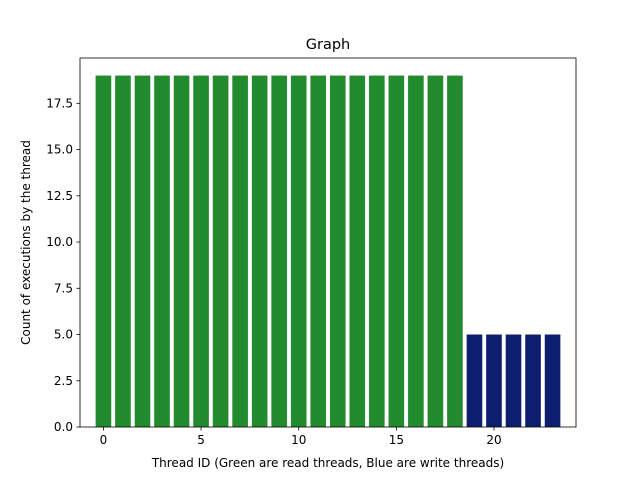 The image size is (640, 480). Describe the element at coordinates (201, 440) in the screenshot. I see `x-tick-label: 5` at that location.